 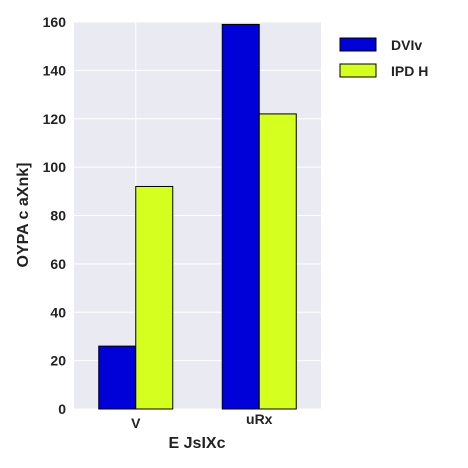 What do you see at coordinates (23, 215) in the screenshot?
I see `y-axis-title: OYPA c aXnk]` at bounding box center [23, 215].